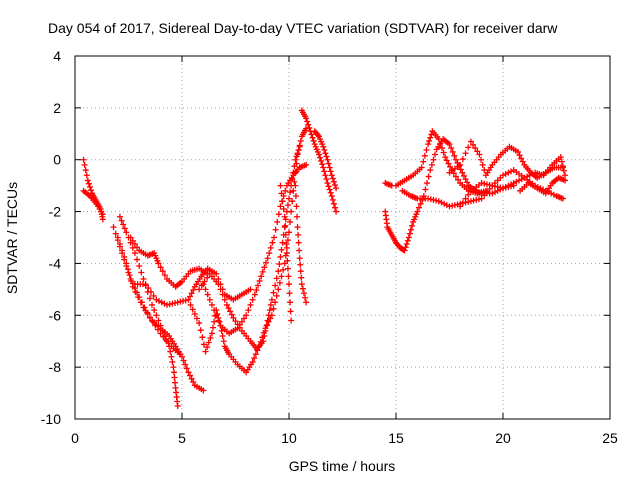  What do you see at coordinates (169, 262) in the screenshot?
I see `series-sat-f` at bounding box center [169, 262].